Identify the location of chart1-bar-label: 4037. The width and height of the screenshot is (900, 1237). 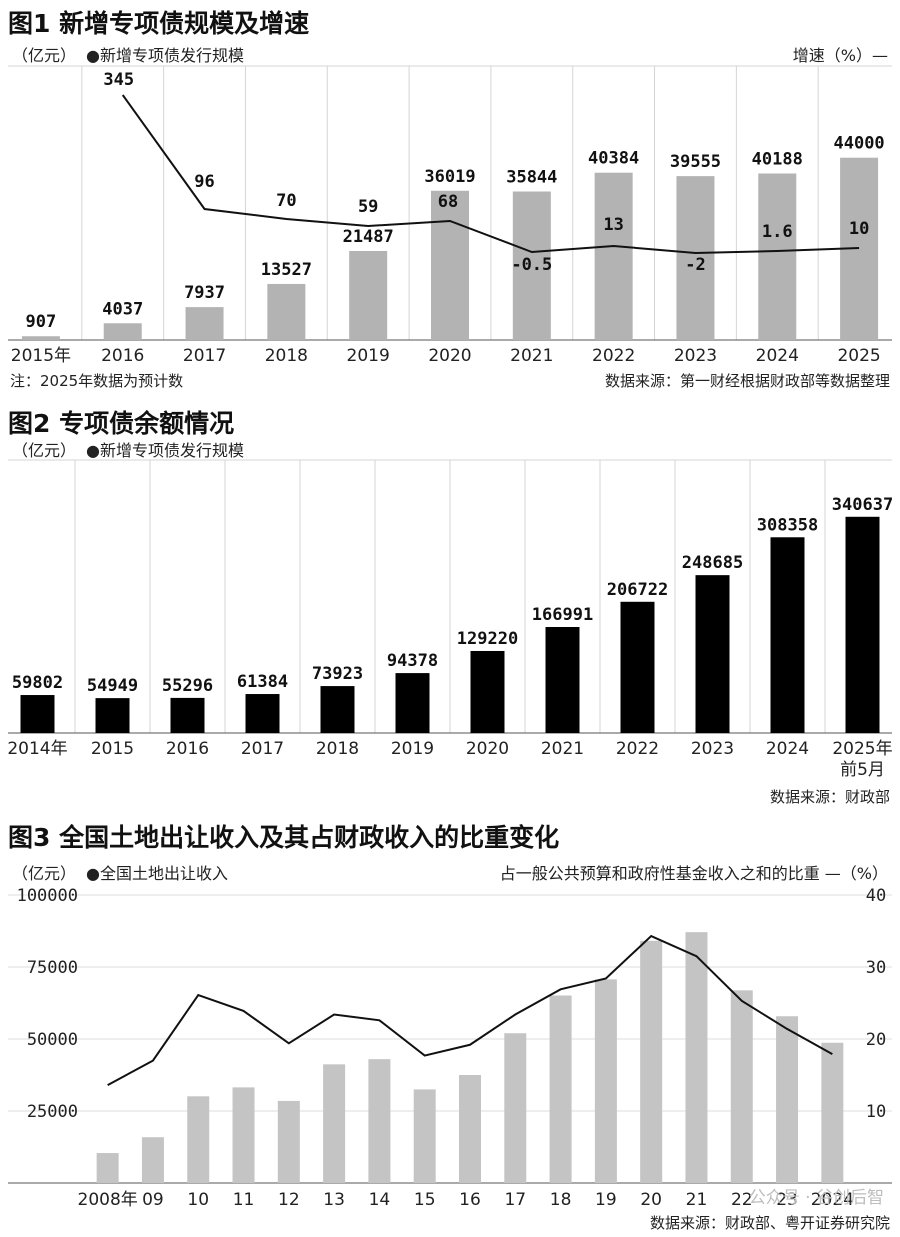
(122, 309).